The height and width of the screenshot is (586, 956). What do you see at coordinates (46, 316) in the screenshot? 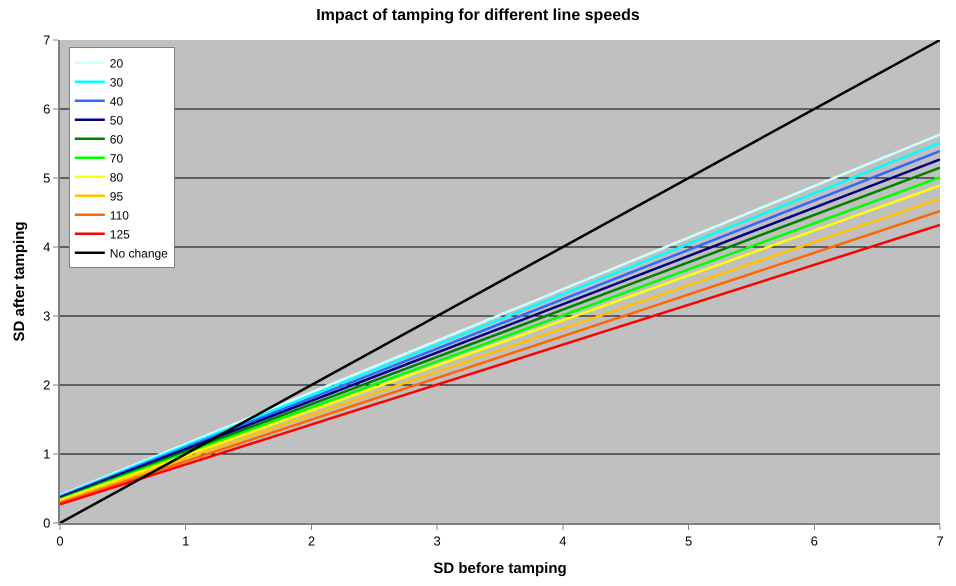
I see `y-tick-label: 3` at bounding box center [46, 316].